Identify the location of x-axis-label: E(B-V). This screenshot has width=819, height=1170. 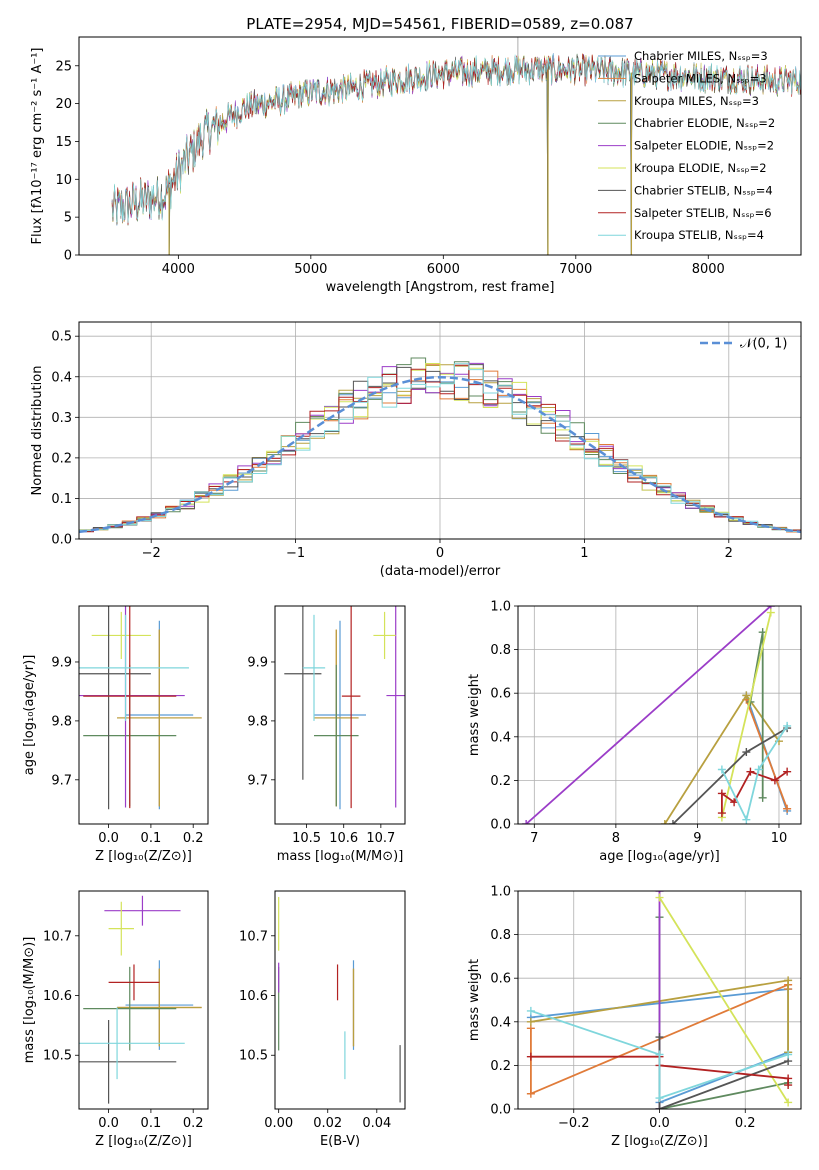
(340, 1141).